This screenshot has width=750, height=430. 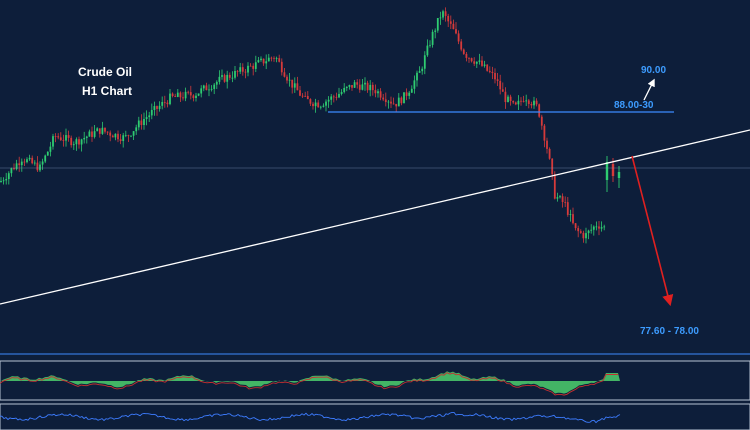 I want to click on oscillator-panel, so click(x=375, y=380).